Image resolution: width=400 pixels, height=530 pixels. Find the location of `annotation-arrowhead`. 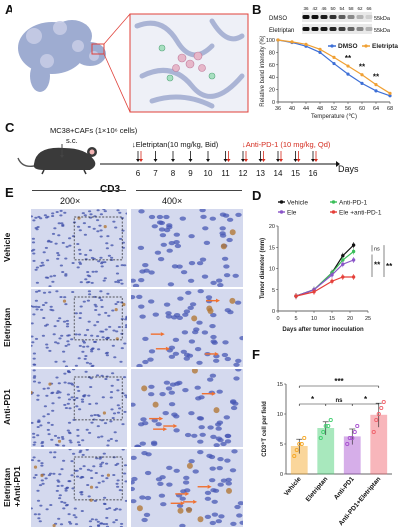

annotation-arrowhead is located at coordinates (175, 426).